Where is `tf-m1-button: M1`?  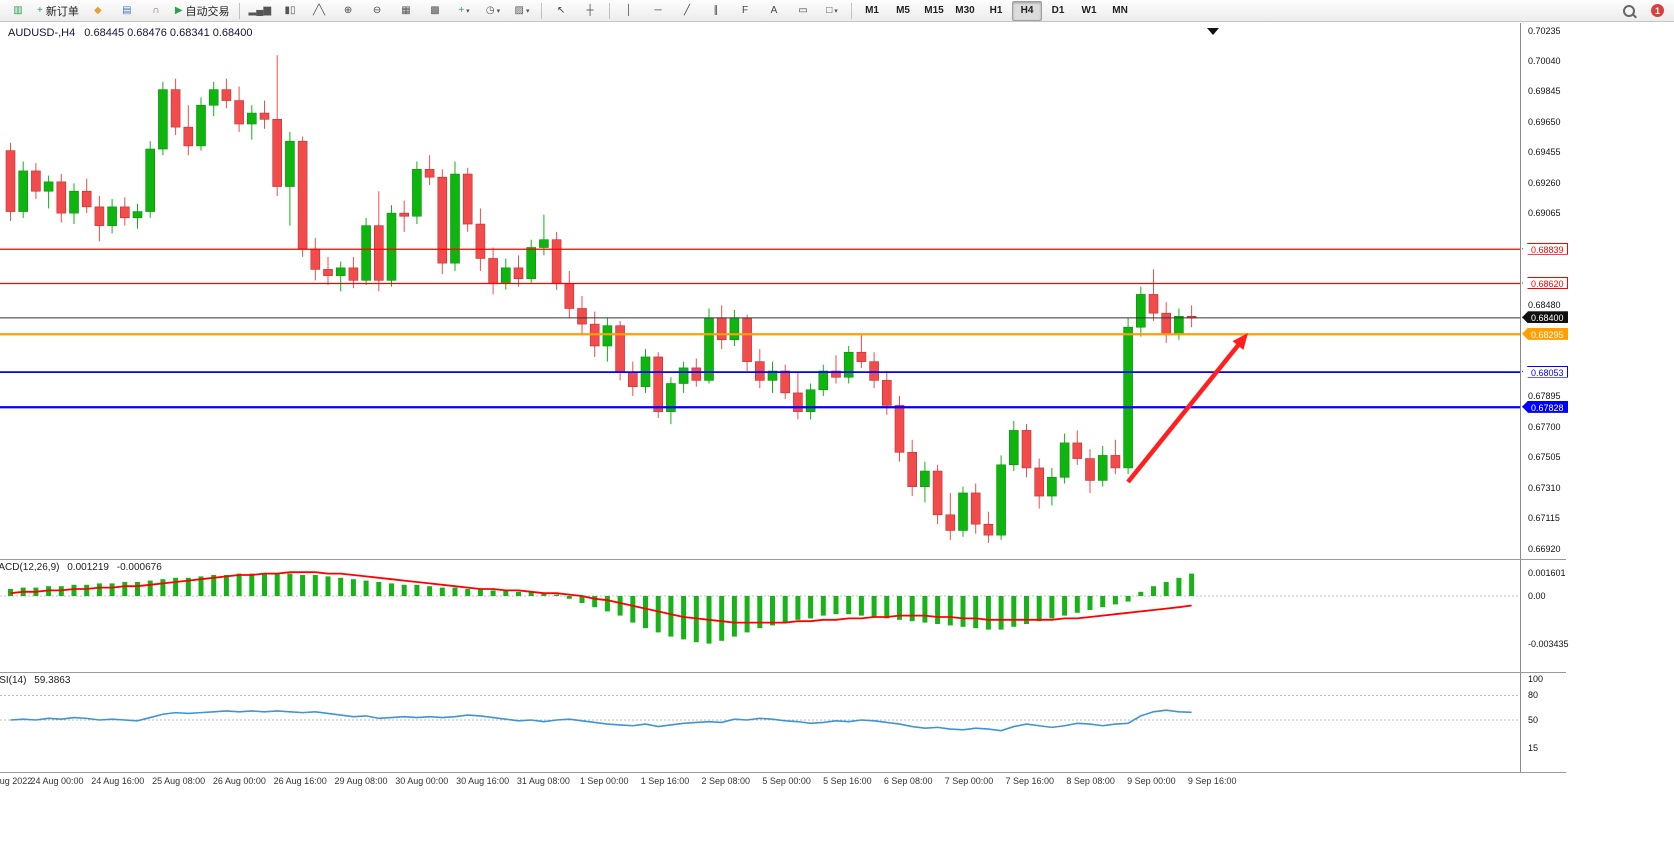
tf-m1-button: M1 is located at coordinates (872, 11).